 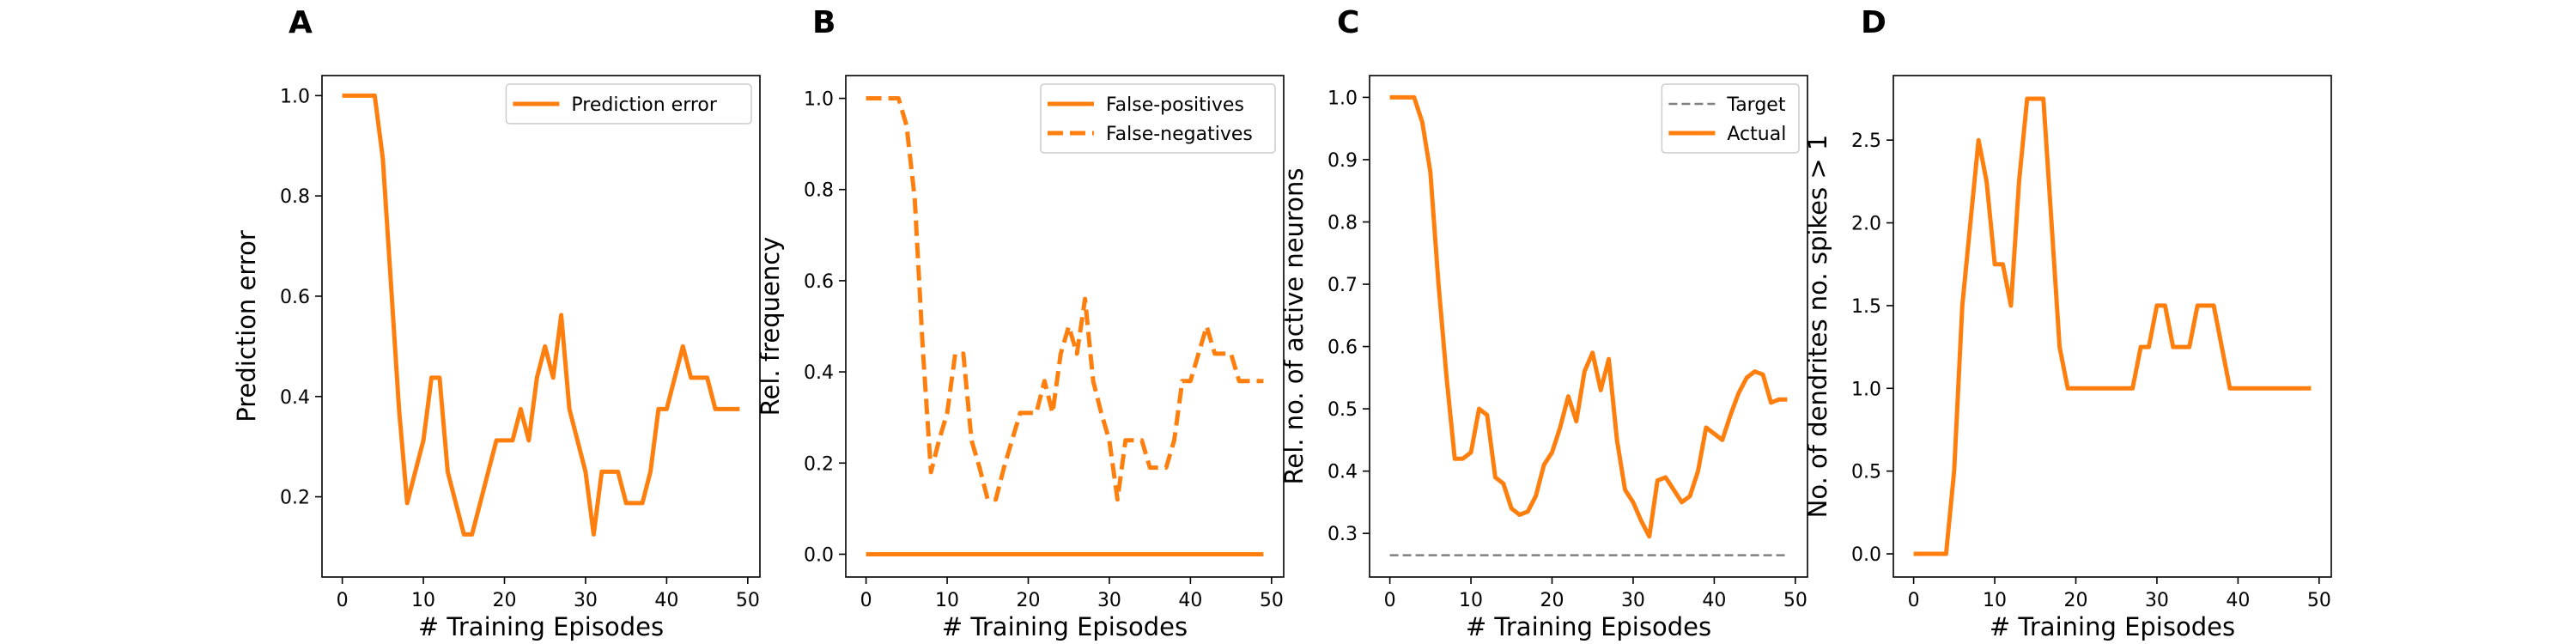 I want to click on panel-b-x-axis-label: # Training Episodes, so click(x=1065, y=627).